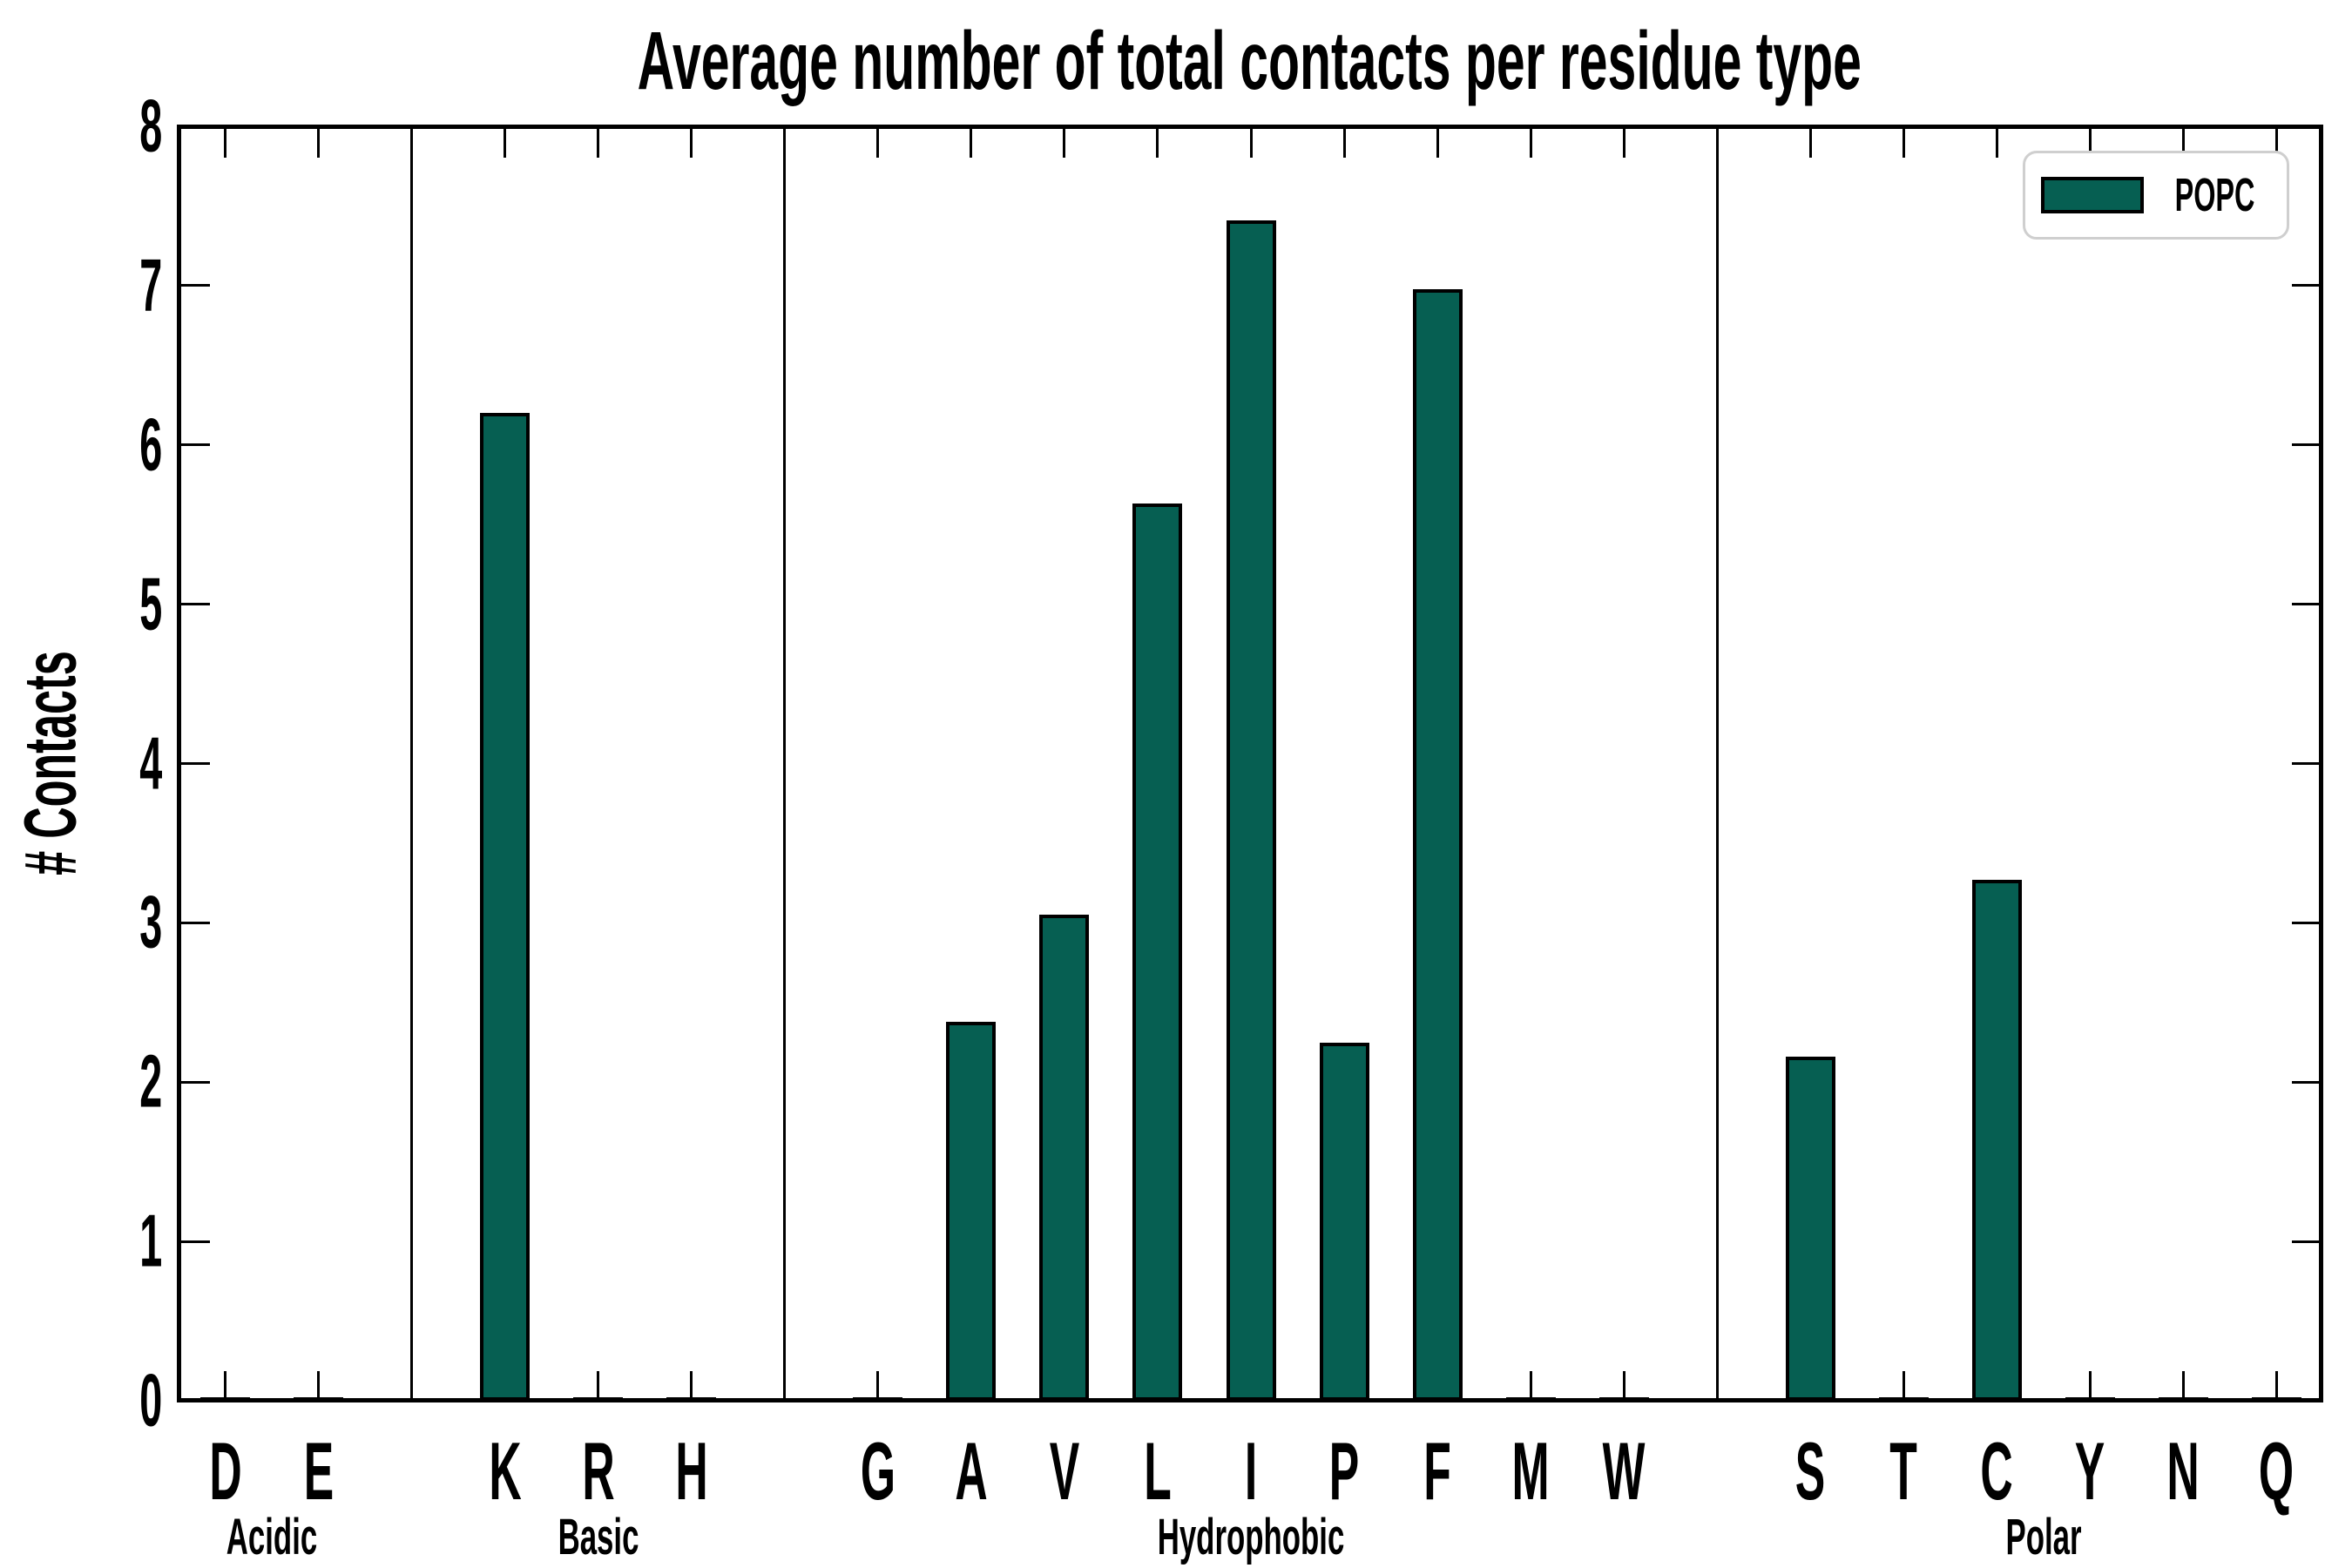  I want to click on y-tick-label-text: 8, so click(150, 126).